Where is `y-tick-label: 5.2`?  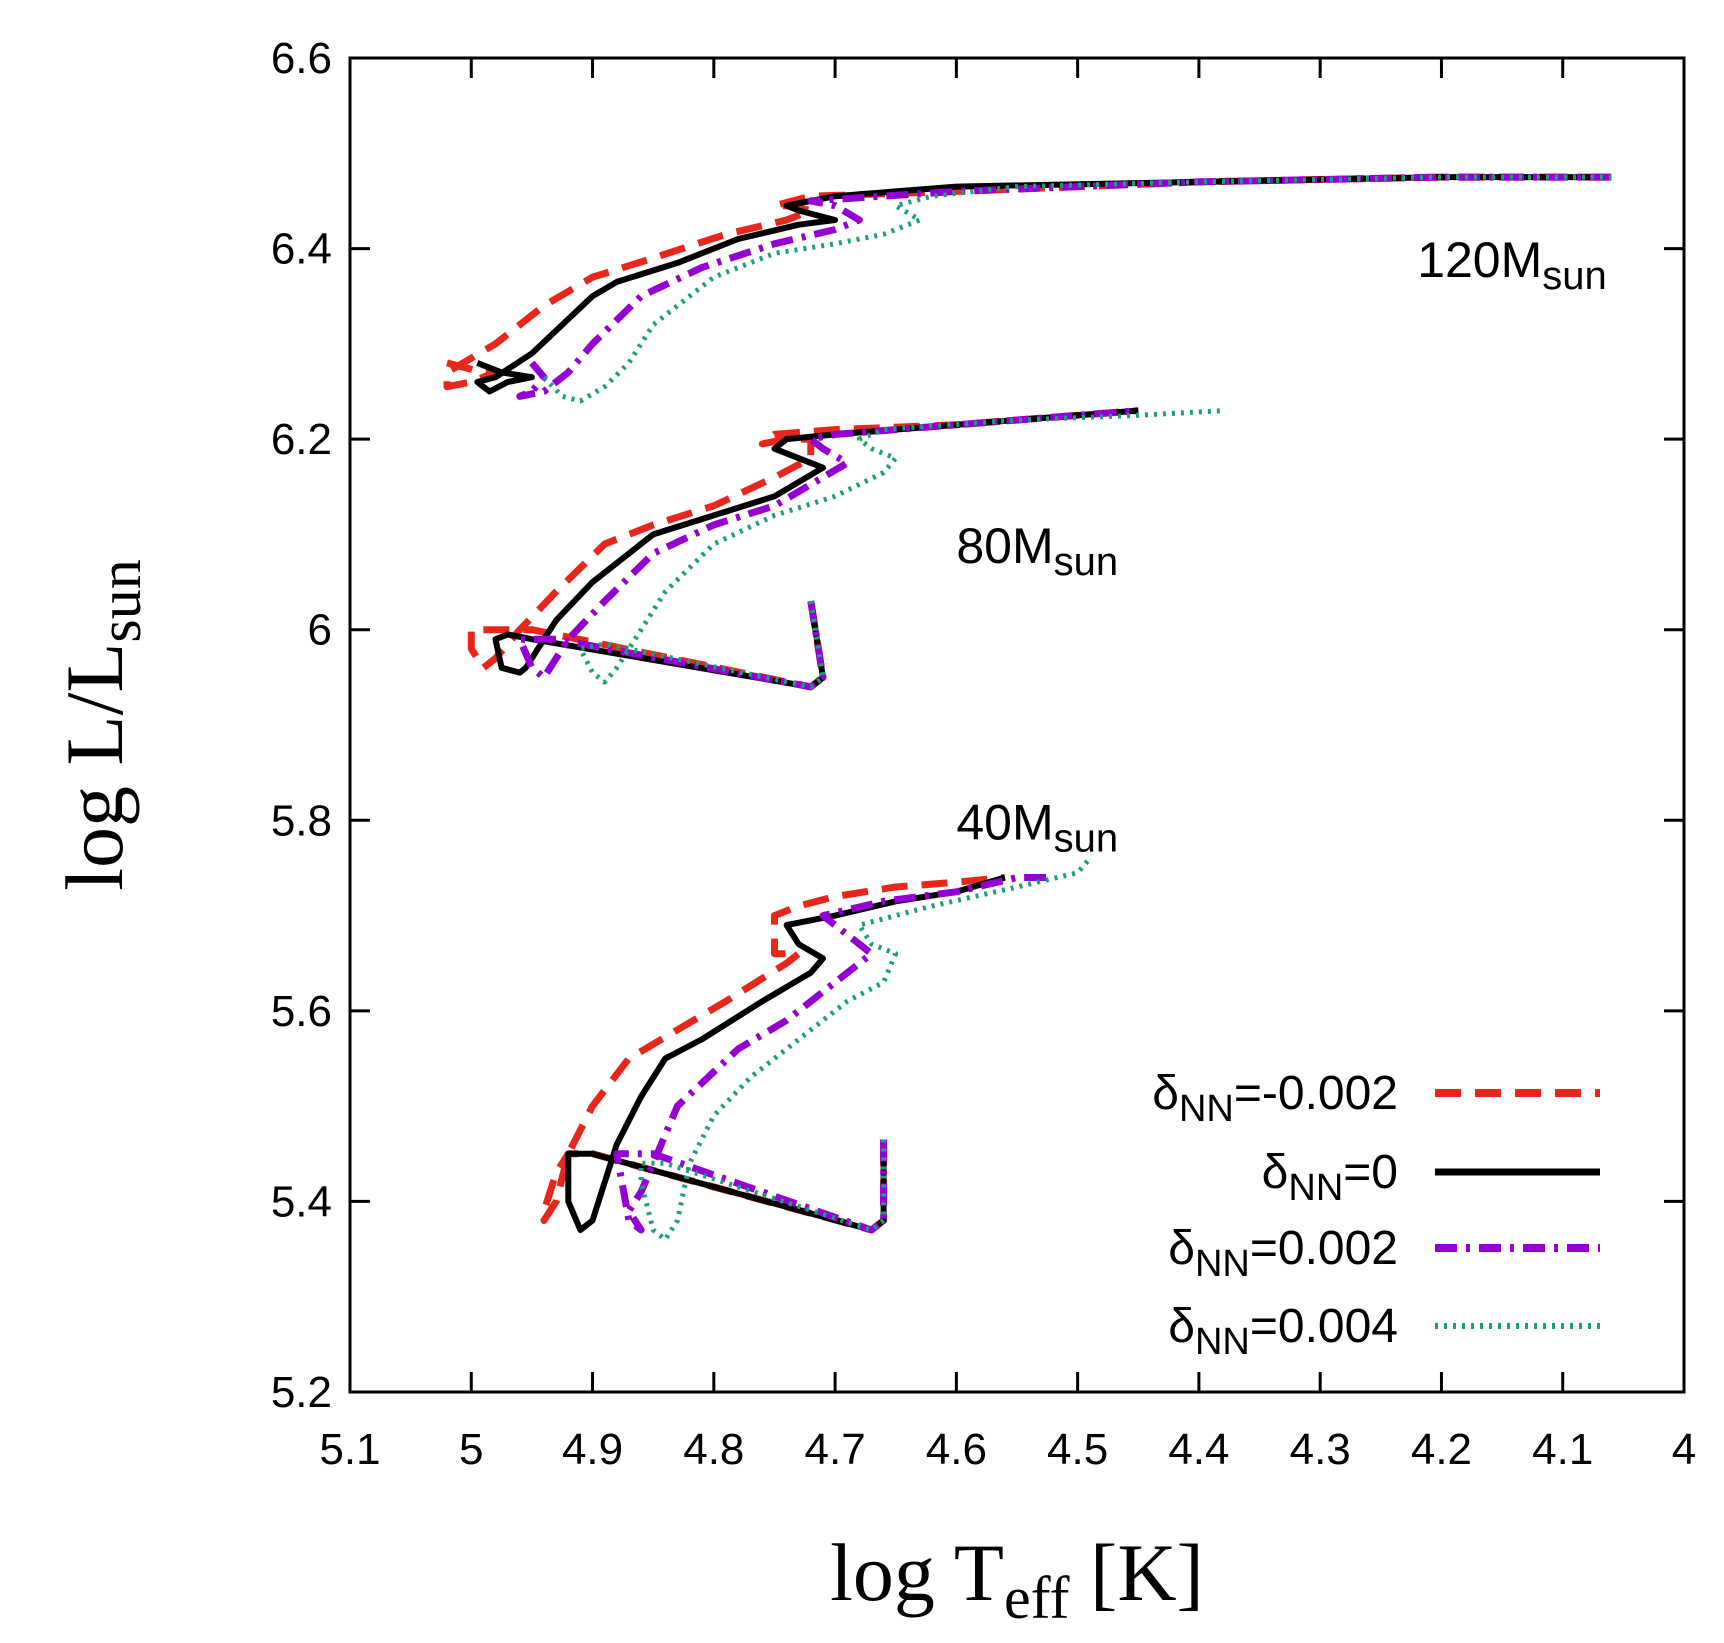 y-tick-label: 5.2 is located at coordinates (301, 1392).